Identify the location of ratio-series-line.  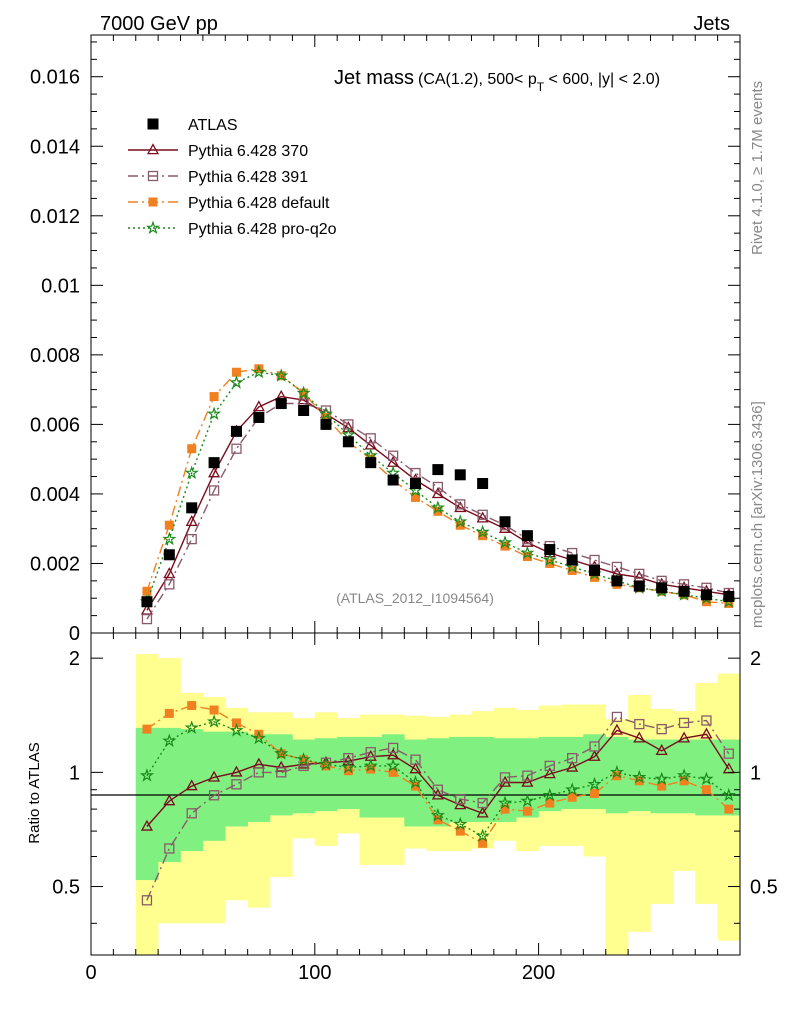
(438, 778).